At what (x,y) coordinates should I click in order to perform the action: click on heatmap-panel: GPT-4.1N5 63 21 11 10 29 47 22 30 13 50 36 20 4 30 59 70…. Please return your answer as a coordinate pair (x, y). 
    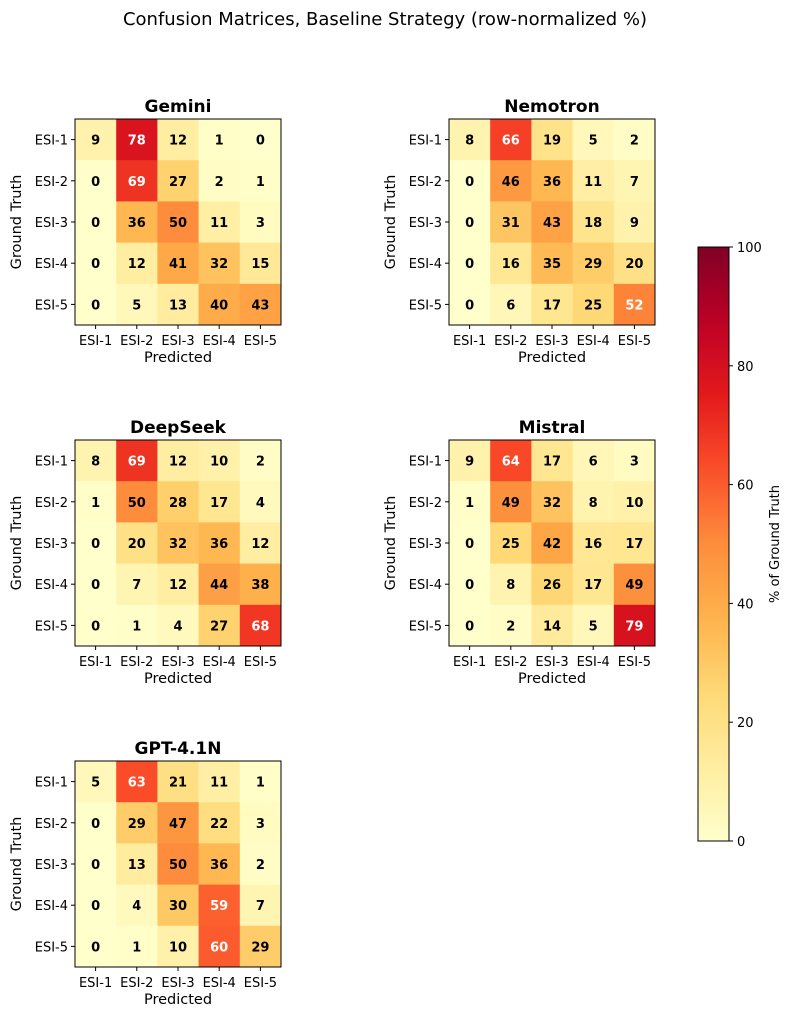
    Looking at the image, I should click on (145, 873).